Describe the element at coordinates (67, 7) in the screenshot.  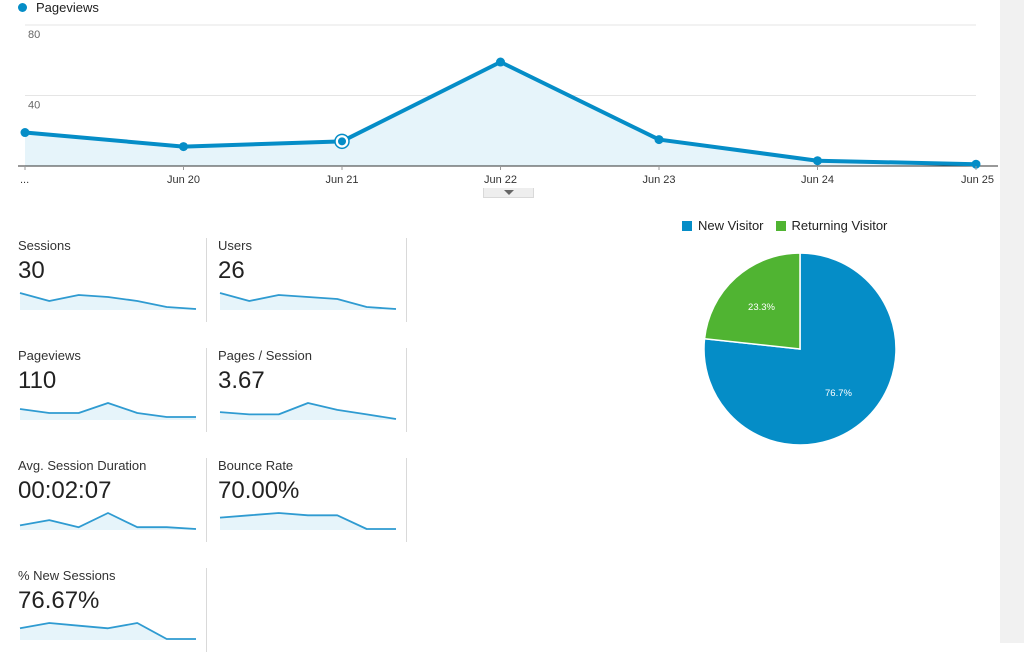
I see `pageviews-legend-label: Pageviews` at that location.